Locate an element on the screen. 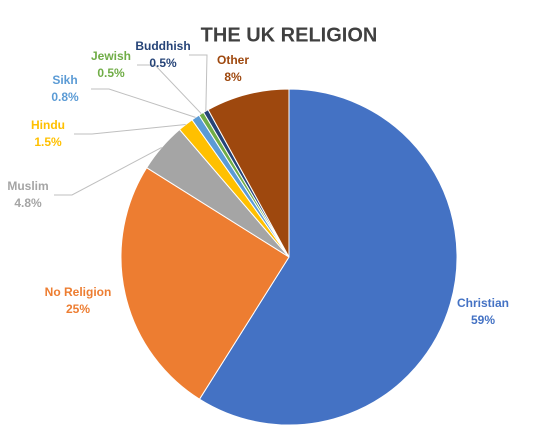  category-label: Christian is located at coordinates (483, 303).